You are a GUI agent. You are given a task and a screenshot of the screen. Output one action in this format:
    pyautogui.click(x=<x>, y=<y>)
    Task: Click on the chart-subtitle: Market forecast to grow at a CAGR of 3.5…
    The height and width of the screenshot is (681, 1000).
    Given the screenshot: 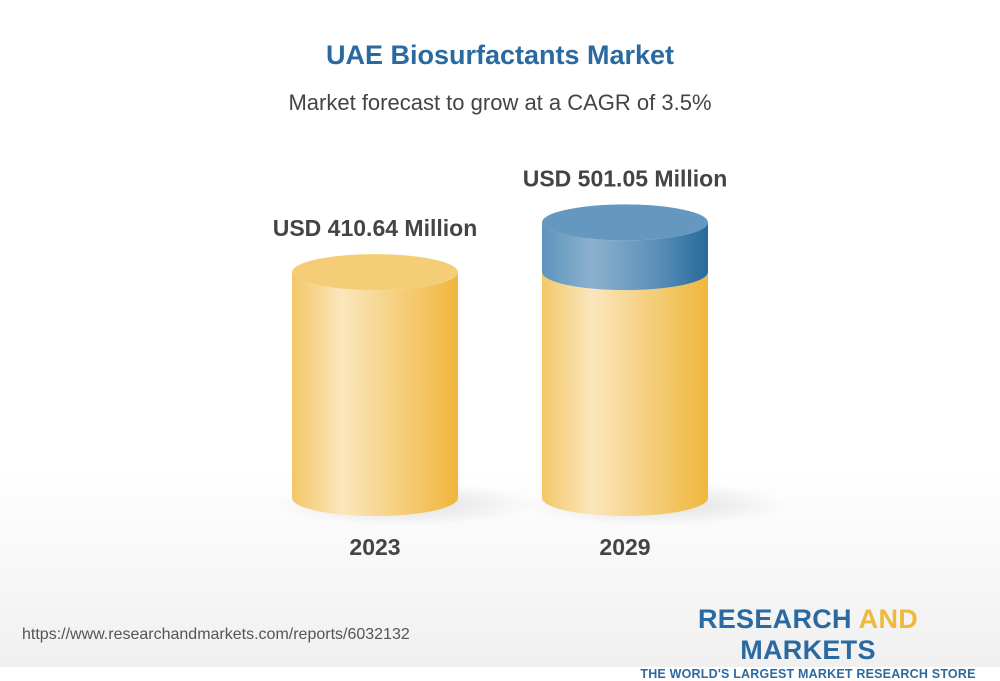 What is the action you would take?
    pyautogui.click(x=500, y=102)
    